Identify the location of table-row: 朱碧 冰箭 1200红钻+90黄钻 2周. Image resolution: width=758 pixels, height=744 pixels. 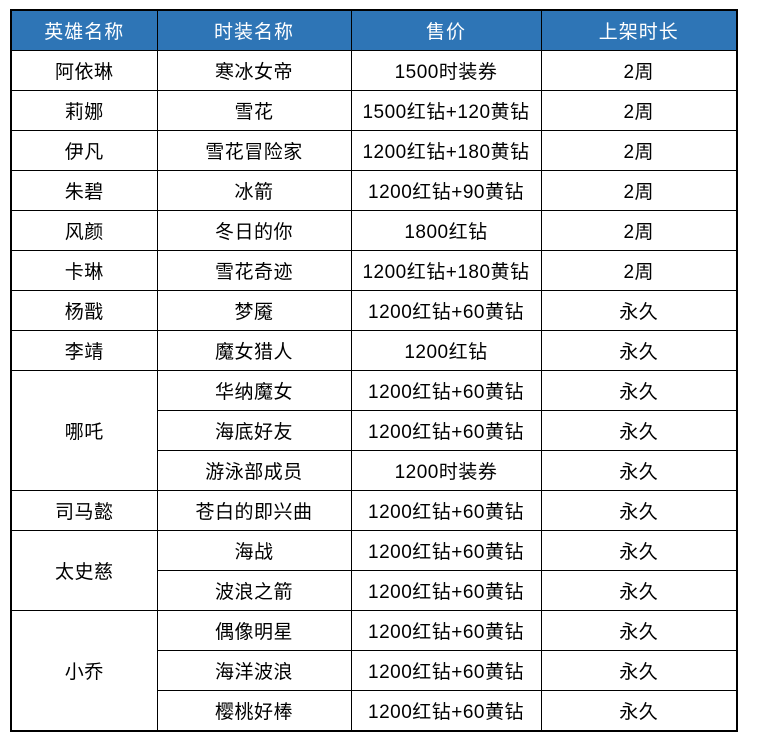
(374, 190).